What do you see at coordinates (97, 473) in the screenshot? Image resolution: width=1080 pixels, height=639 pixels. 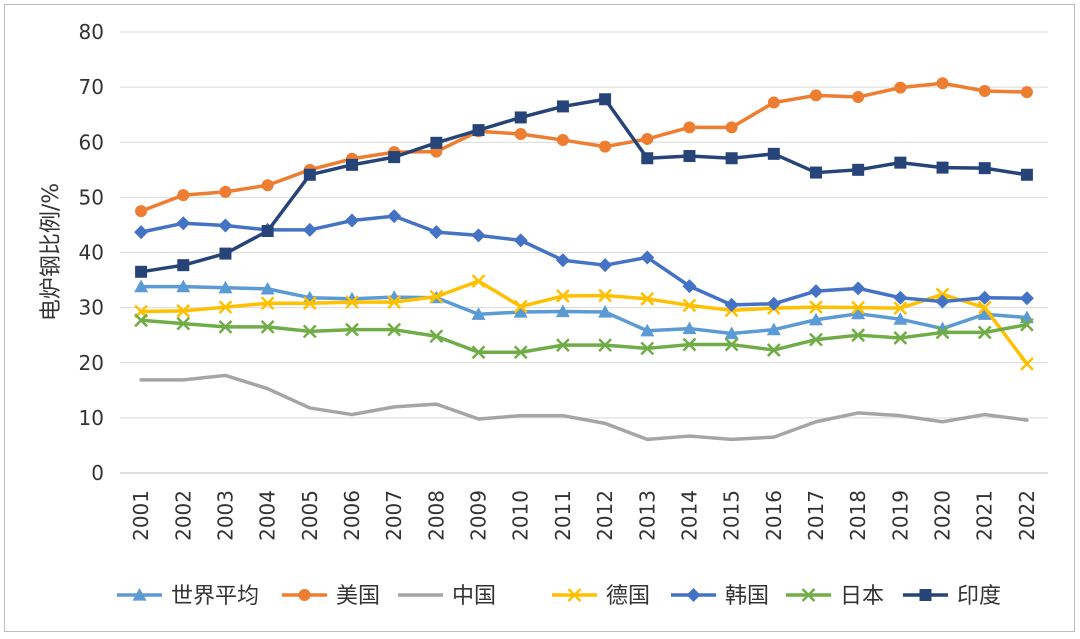 I see `y-tick-label: 0` at bounding box center [97, 473].